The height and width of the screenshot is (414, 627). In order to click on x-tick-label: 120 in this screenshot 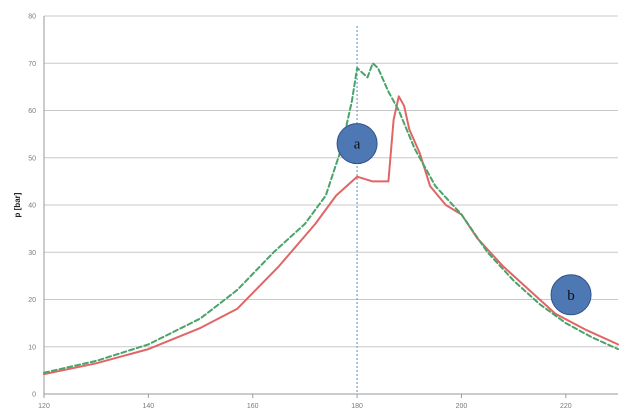, I will do `click(44, 406)`.